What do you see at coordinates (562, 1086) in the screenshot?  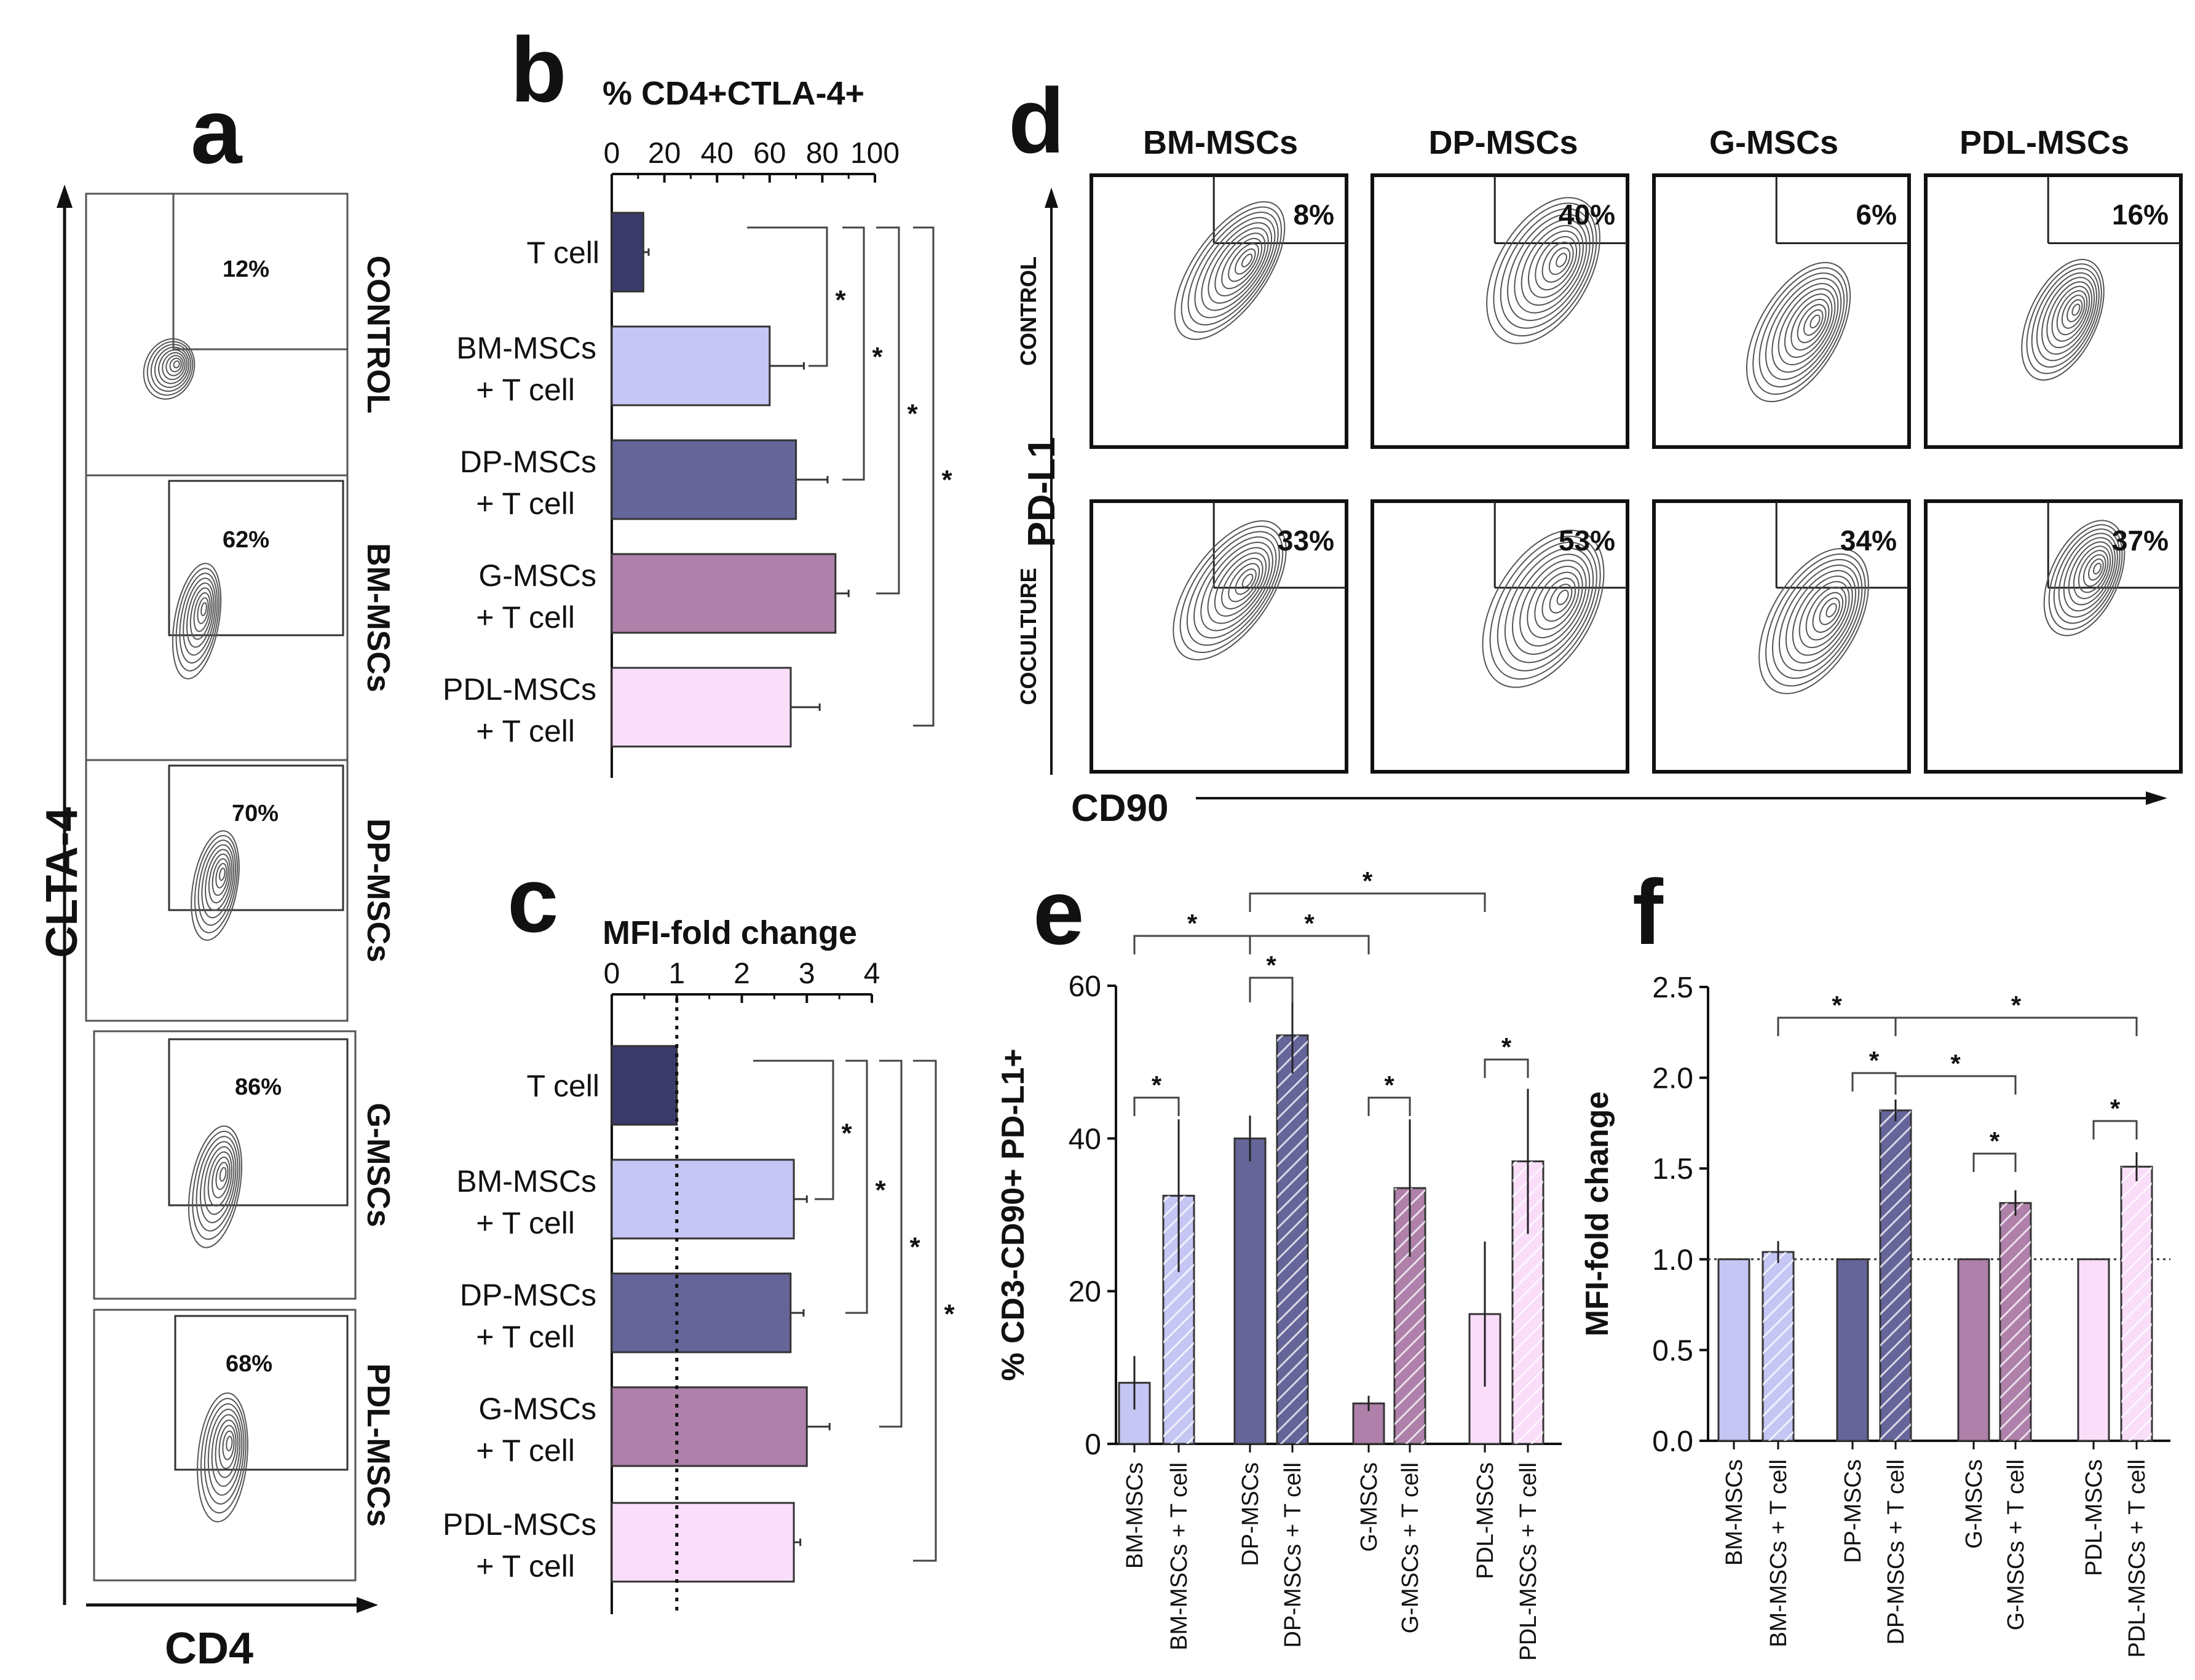 I see `category-label: T cell` at bounding box center [562, 1086].